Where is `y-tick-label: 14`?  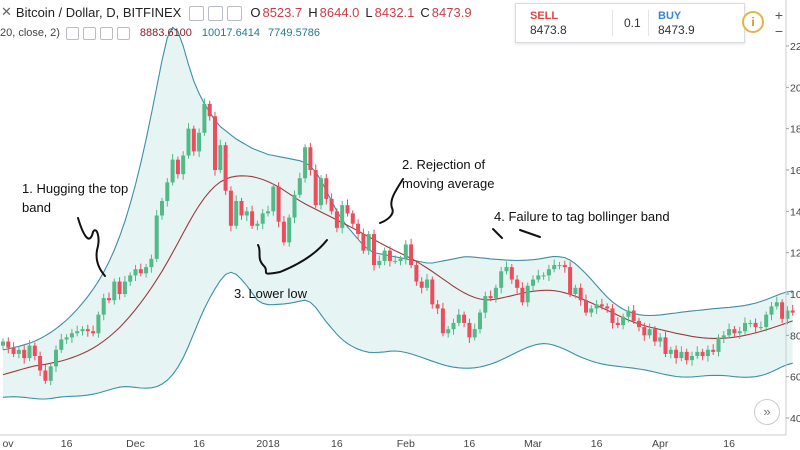 y-tick-label: 14 is located at coordinates (795, 212).